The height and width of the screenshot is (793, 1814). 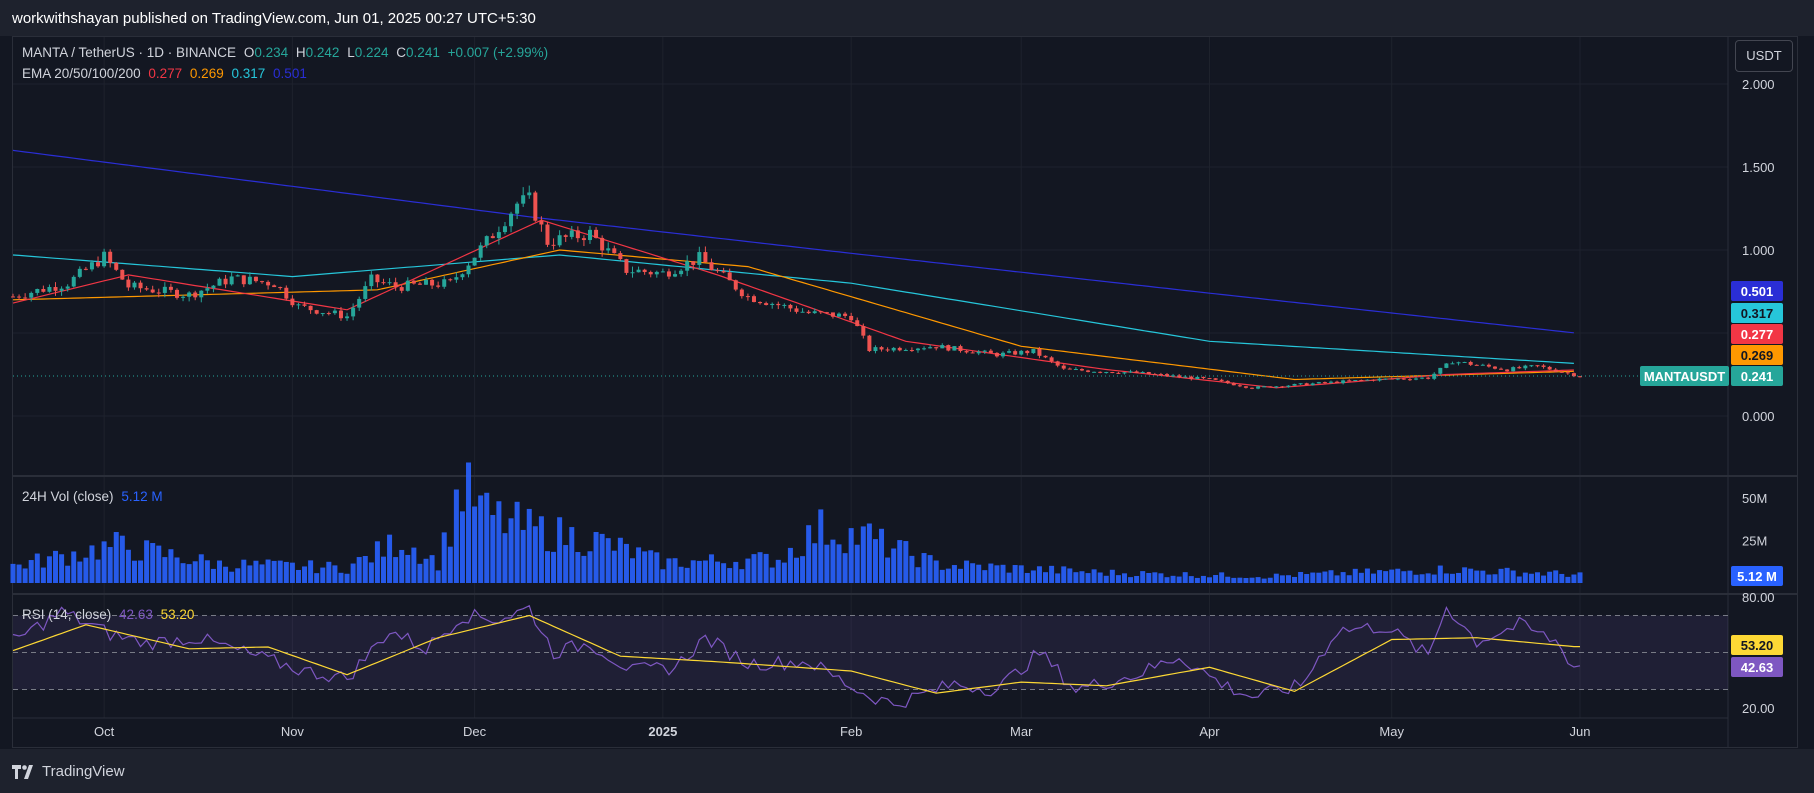 I want to click on tradingview-logo: TradingView, so click(x=68, y=771).